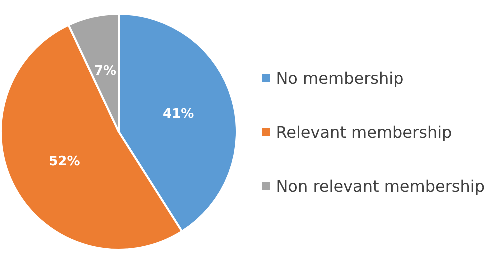 This screenshot has height=265, width=498. Describe the element at coordinates (340, 78) in the screenshot. I see `legend-label: No membership` at that location.